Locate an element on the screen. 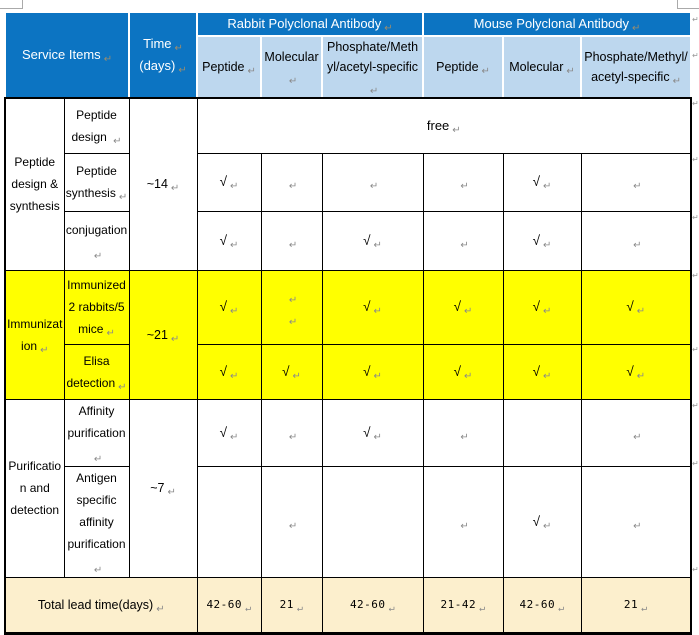 The height and width of the screenshot is (635, 699). cell-elisa-rabbit-peptide: √ ↵ is located at coordinates (229, 371).